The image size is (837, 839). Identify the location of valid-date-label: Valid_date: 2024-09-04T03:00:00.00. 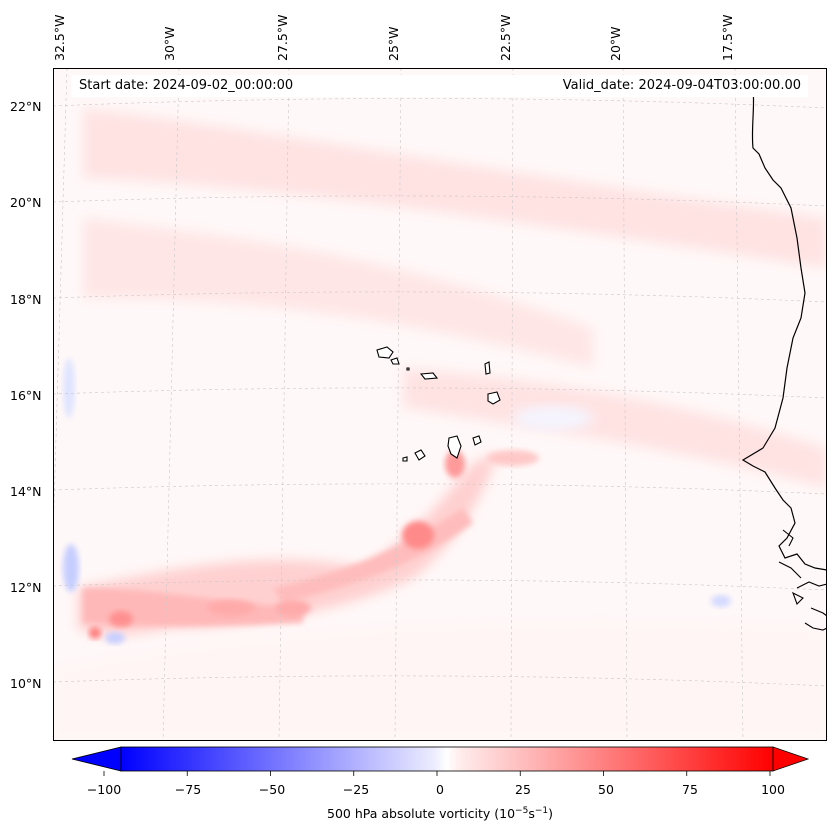
(681, 85).